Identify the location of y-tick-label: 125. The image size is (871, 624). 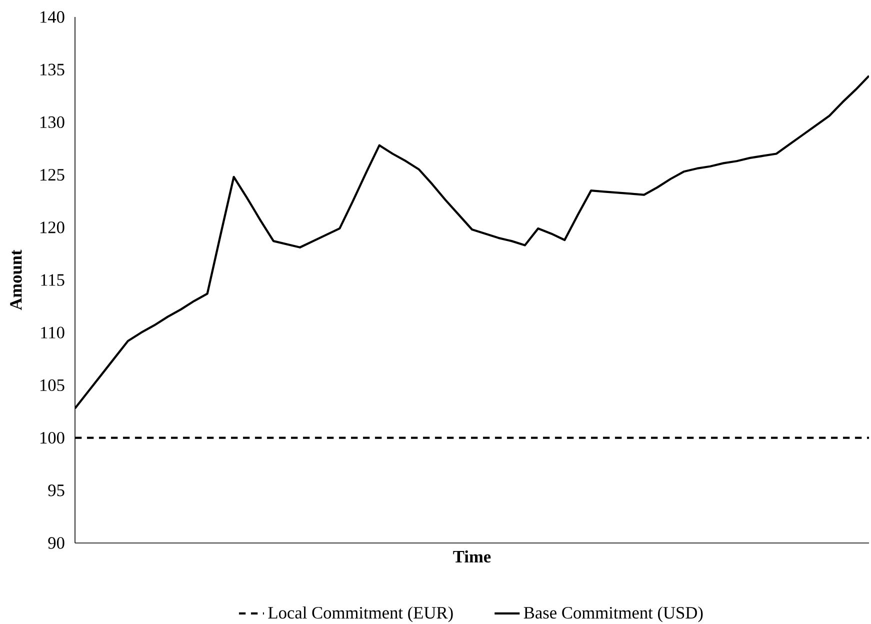
(52, 174).